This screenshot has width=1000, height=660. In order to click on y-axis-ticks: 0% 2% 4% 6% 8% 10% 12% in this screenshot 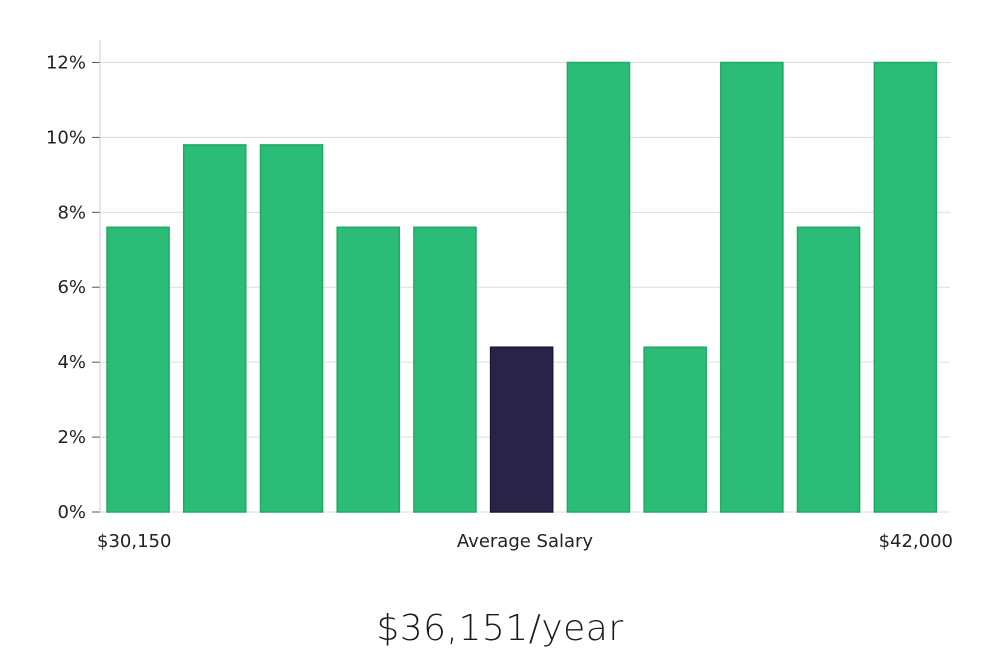, I will do `click(73, 287)`.